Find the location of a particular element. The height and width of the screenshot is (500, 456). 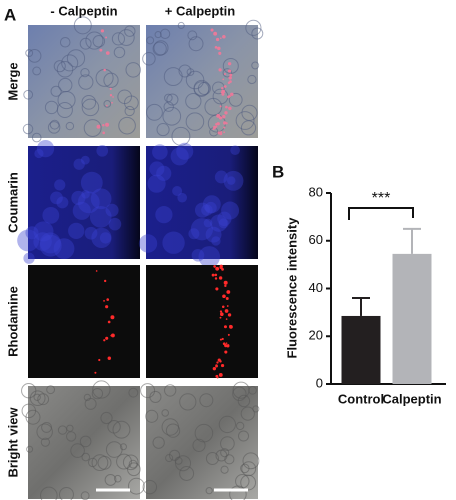

row-label: Merge is located at coordinates (12, 81).